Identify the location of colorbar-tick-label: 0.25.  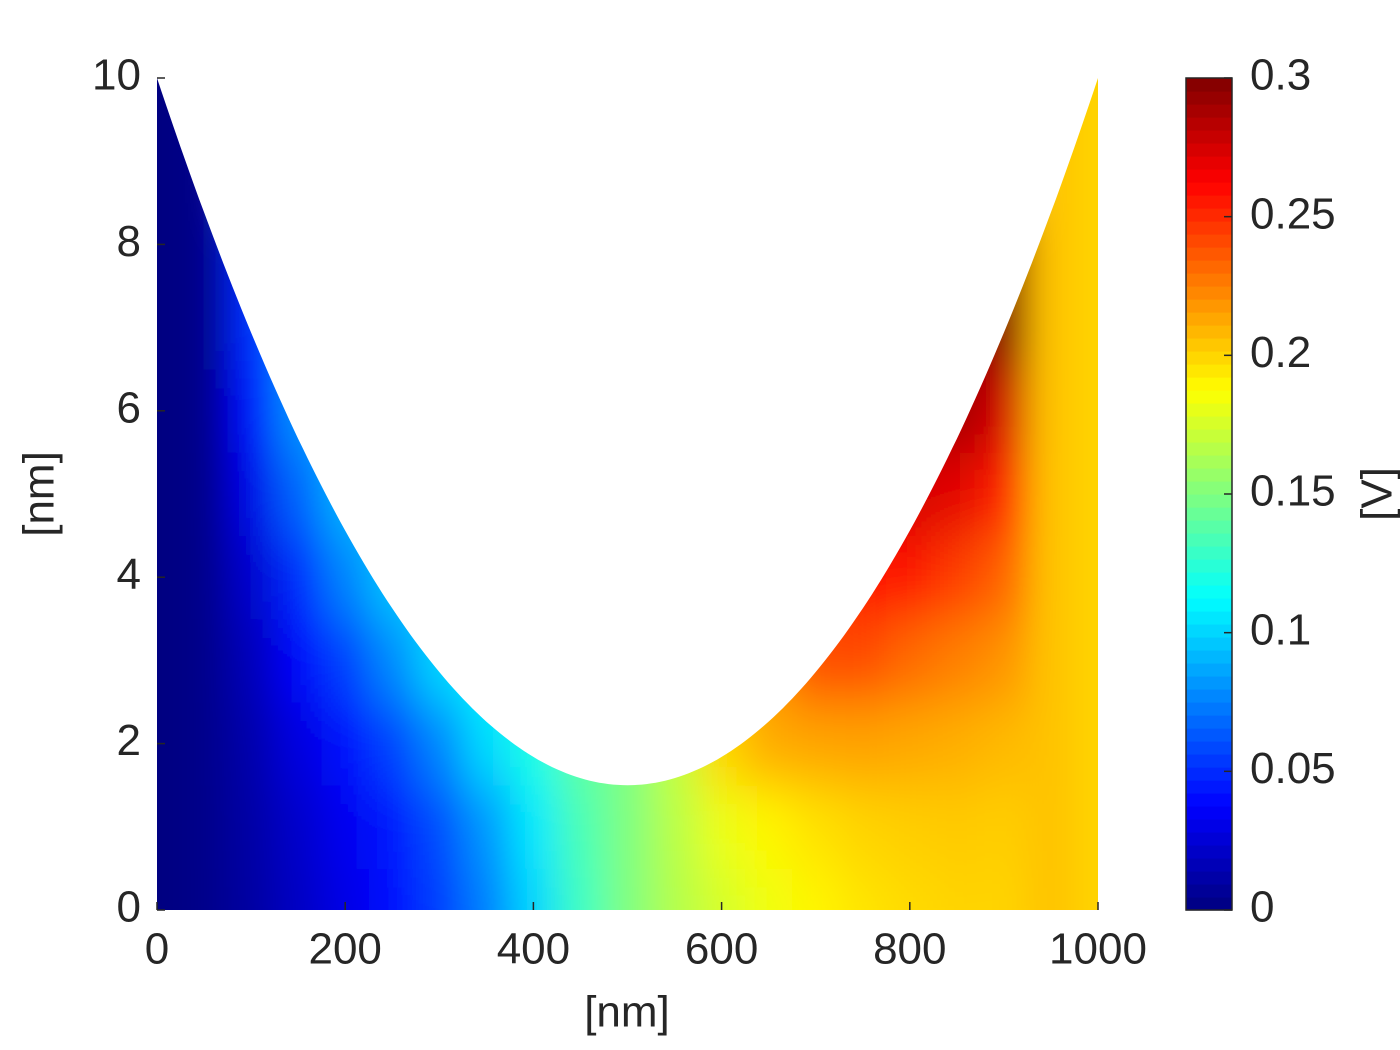
(1293, 213).